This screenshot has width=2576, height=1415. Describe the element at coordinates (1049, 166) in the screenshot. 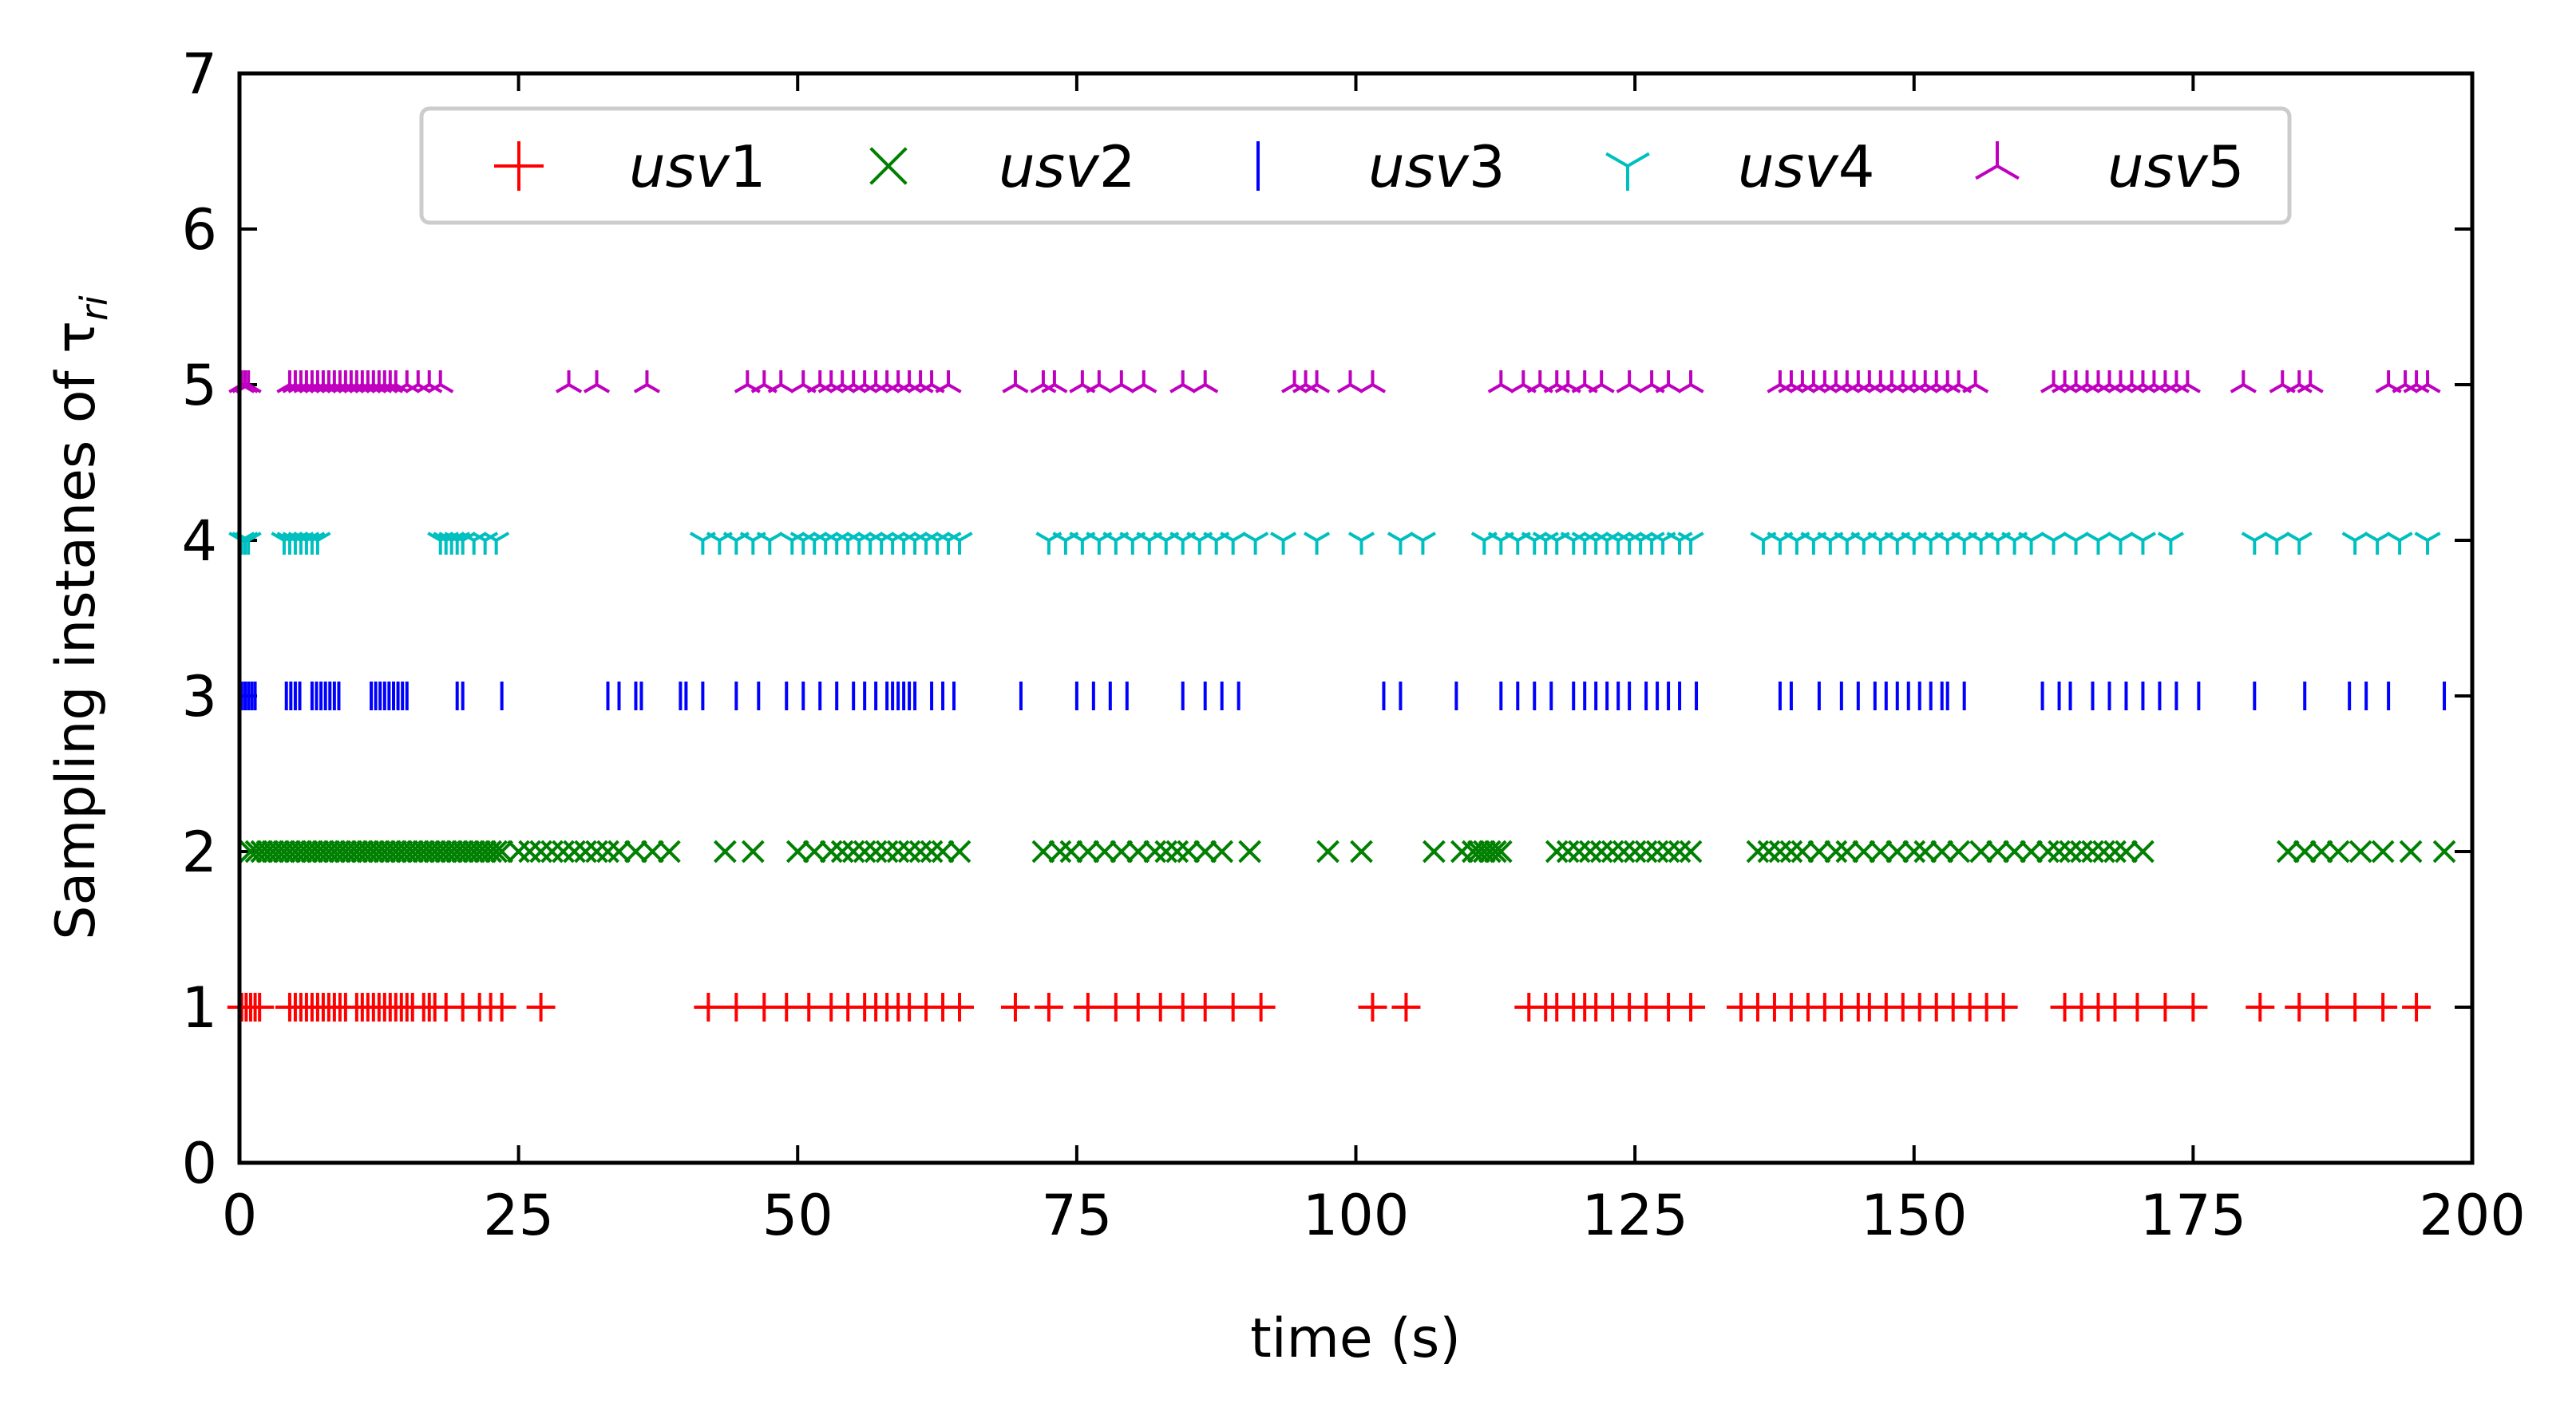

I see `usv2-legend-label-base: usv` at that location.